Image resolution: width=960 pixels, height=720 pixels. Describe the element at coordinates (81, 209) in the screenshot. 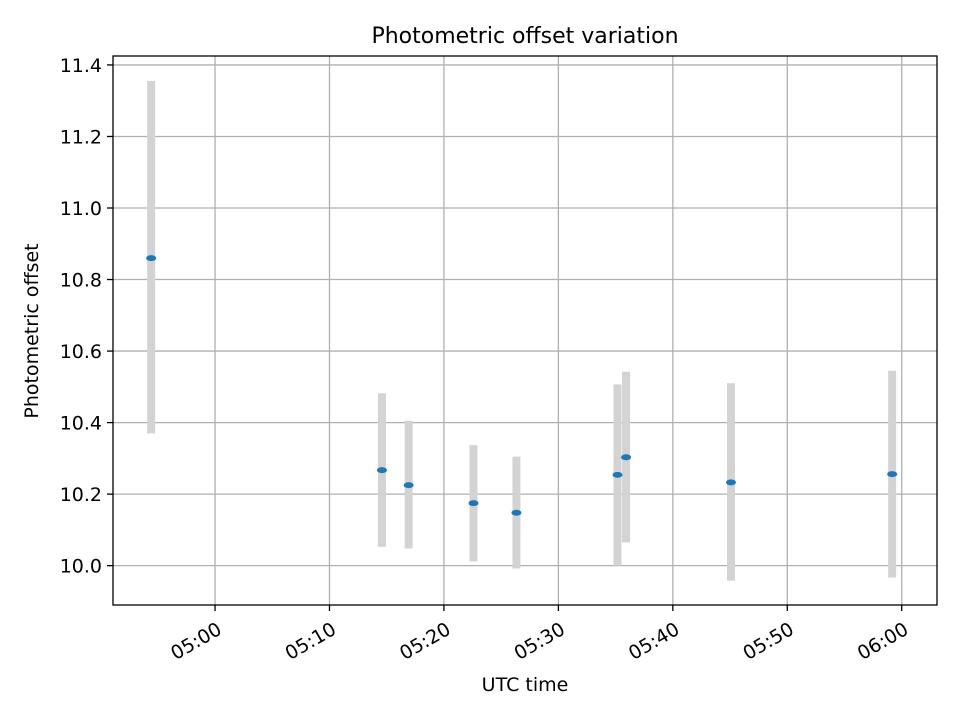

I see `y-tick-label: 11.0` at that location.